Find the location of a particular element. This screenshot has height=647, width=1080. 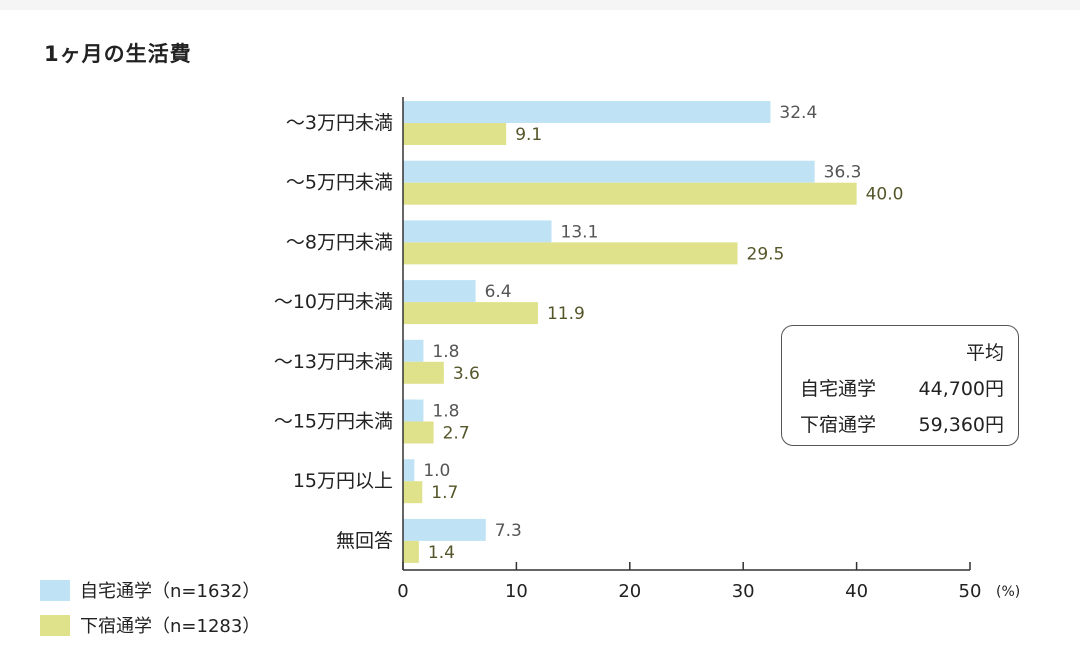

category-label: 無回答 is located at coordinates (364, 541).